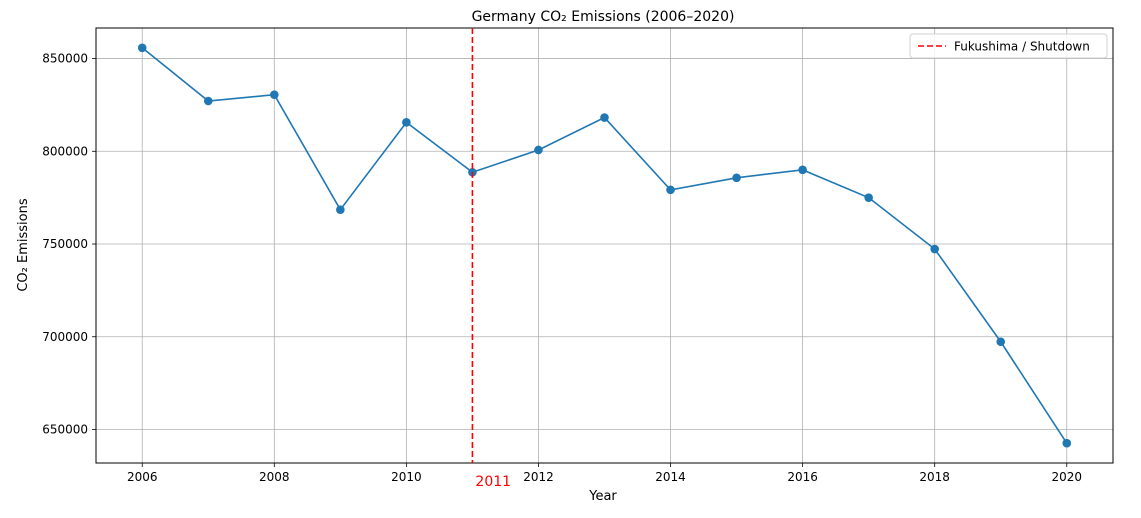  Describe the element at coordinates (65, 59) in the screenshot. I see `y-tick-label: 850000` at that location.